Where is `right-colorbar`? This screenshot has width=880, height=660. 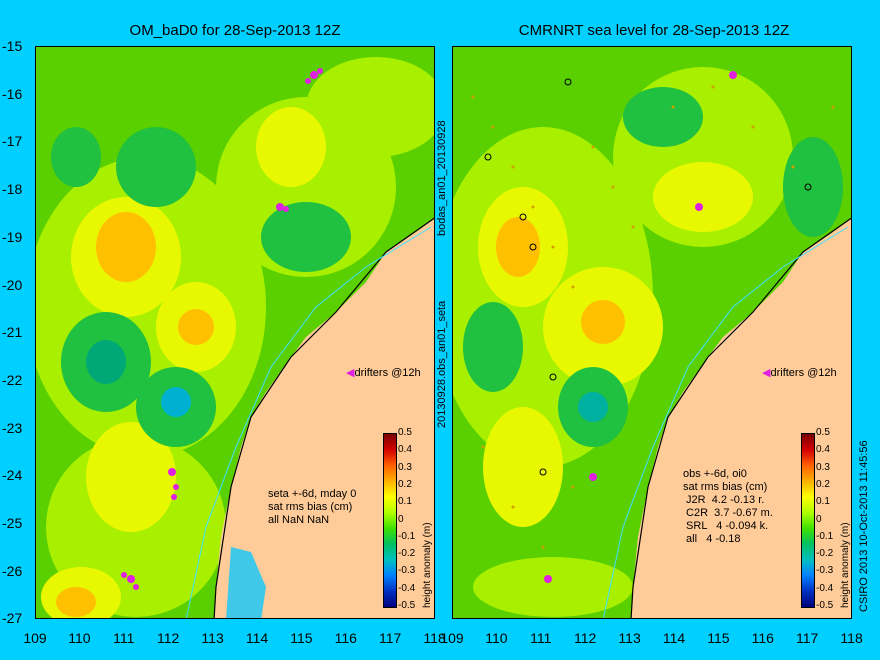 right-colorbar is located at coordinates (808, 520).